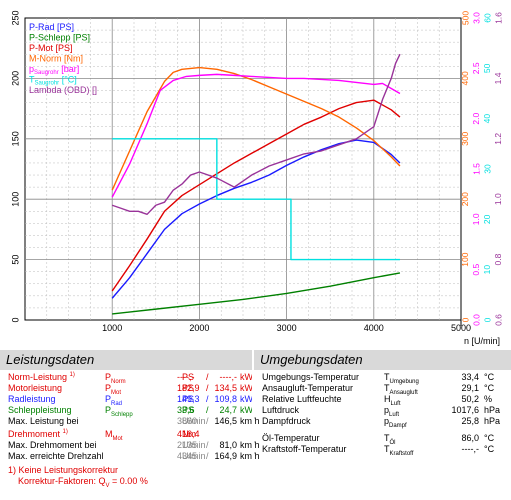 This screenshot has height=500, width=511. Describe the element at coordinates (246, 399) in the screenshot. I see `row-unit-2: kW` at that location.